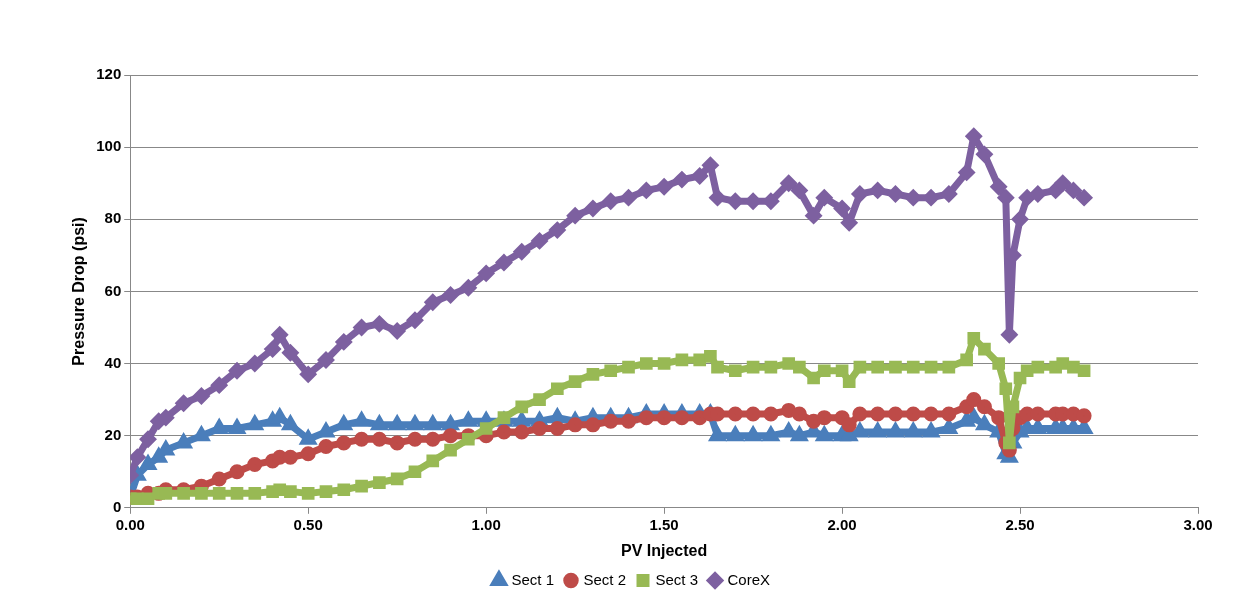  What do you see at coordinates (308, 524) in the screenshot?
I see `x-tick-label: 0.50` at bounding box center [308, 524].